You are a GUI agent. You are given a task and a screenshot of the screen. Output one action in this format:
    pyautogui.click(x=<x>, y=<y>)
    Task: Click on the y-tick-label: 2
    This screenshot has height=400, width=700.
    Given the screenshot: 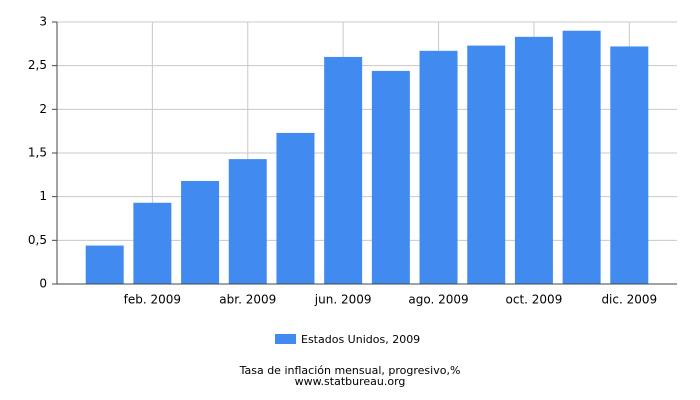 What is the action you would take?
    pyautogui.click(x=43, y=109)
    